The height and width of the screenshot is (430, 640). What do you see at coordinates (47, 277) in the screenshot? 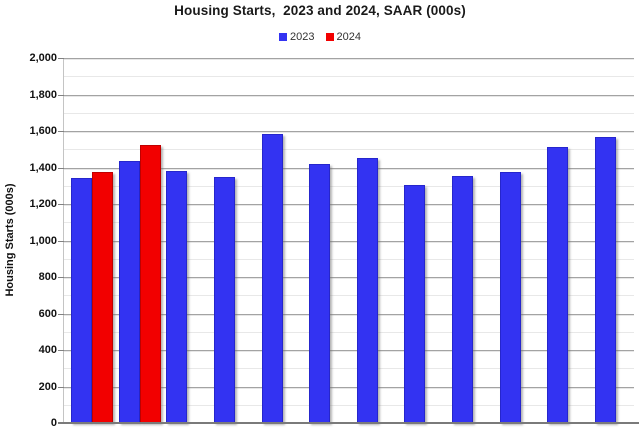
I see `y-tick-label: 800` at bounding box center [47, 277].